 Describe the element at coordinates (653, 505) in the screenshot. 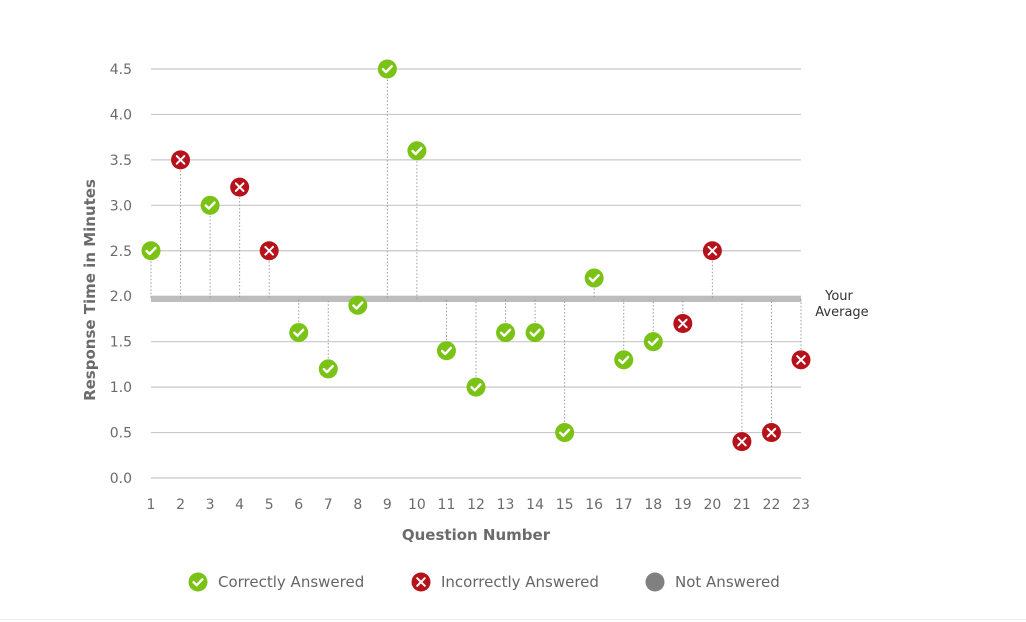

I see `x-tick-label: 18` at that location.